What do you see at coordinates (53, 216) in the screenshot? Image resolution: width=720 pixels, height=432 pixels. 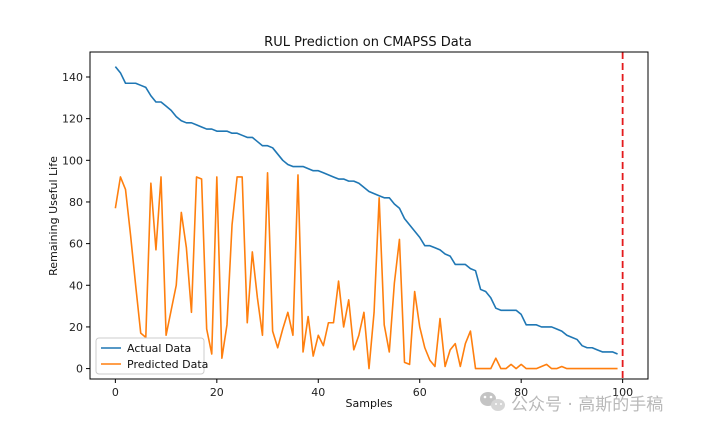 I see `y-axis-title: Remaining Useful Life` at bounding box center [53, 216].